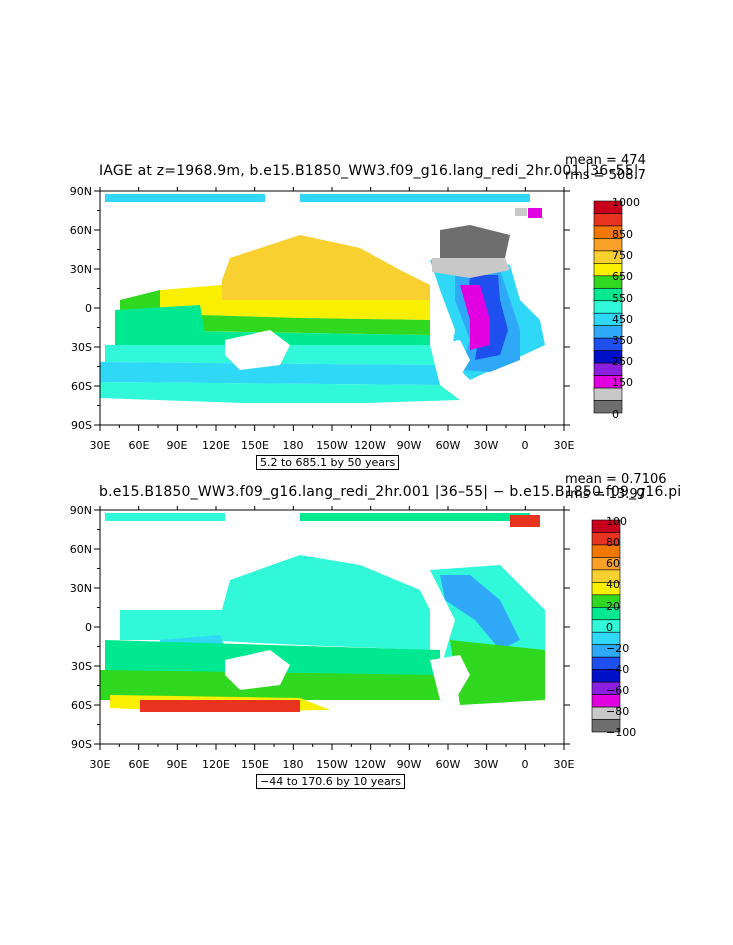 This screenshot has width=733, height=945. What do you see at coordinates (220, 706) in the screenshot?
I see `ross-red` at bounding box center [220, 706].